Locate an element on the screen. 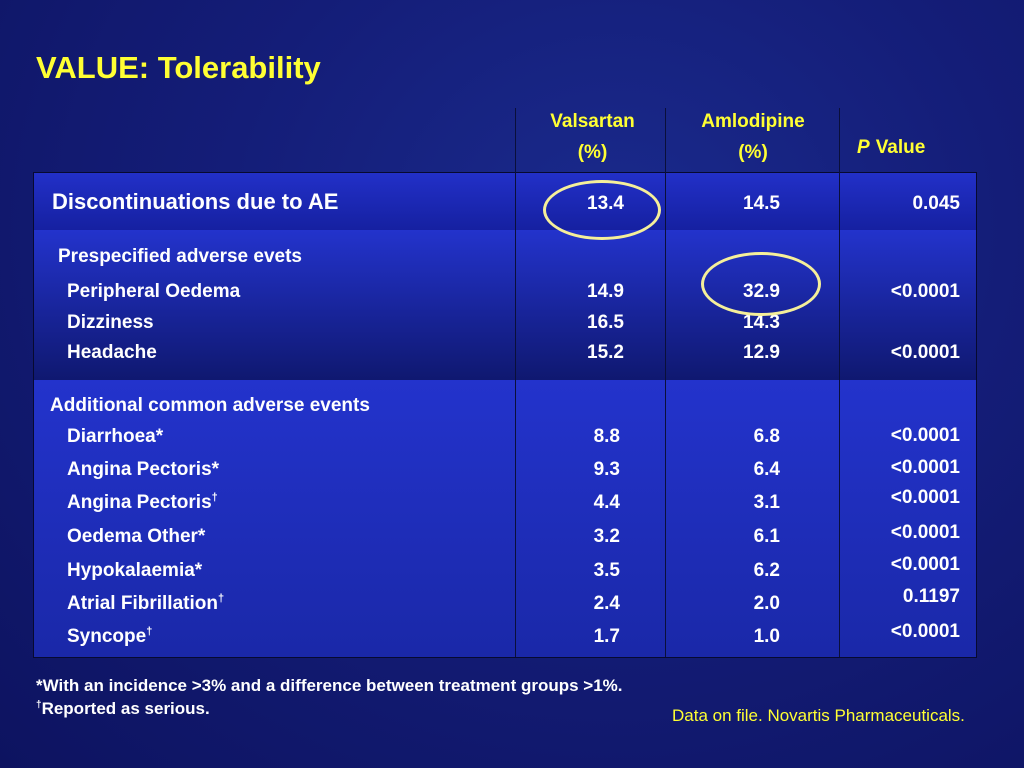  row-valsartan: 3.2 is located at coordinates (606, 536).